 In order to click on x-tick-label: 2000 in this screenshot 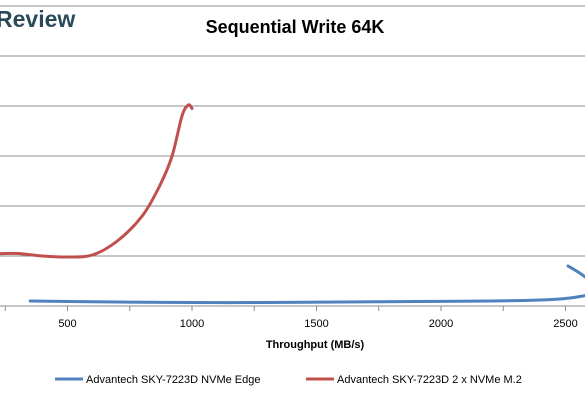, I will do `click(441, 324)`.